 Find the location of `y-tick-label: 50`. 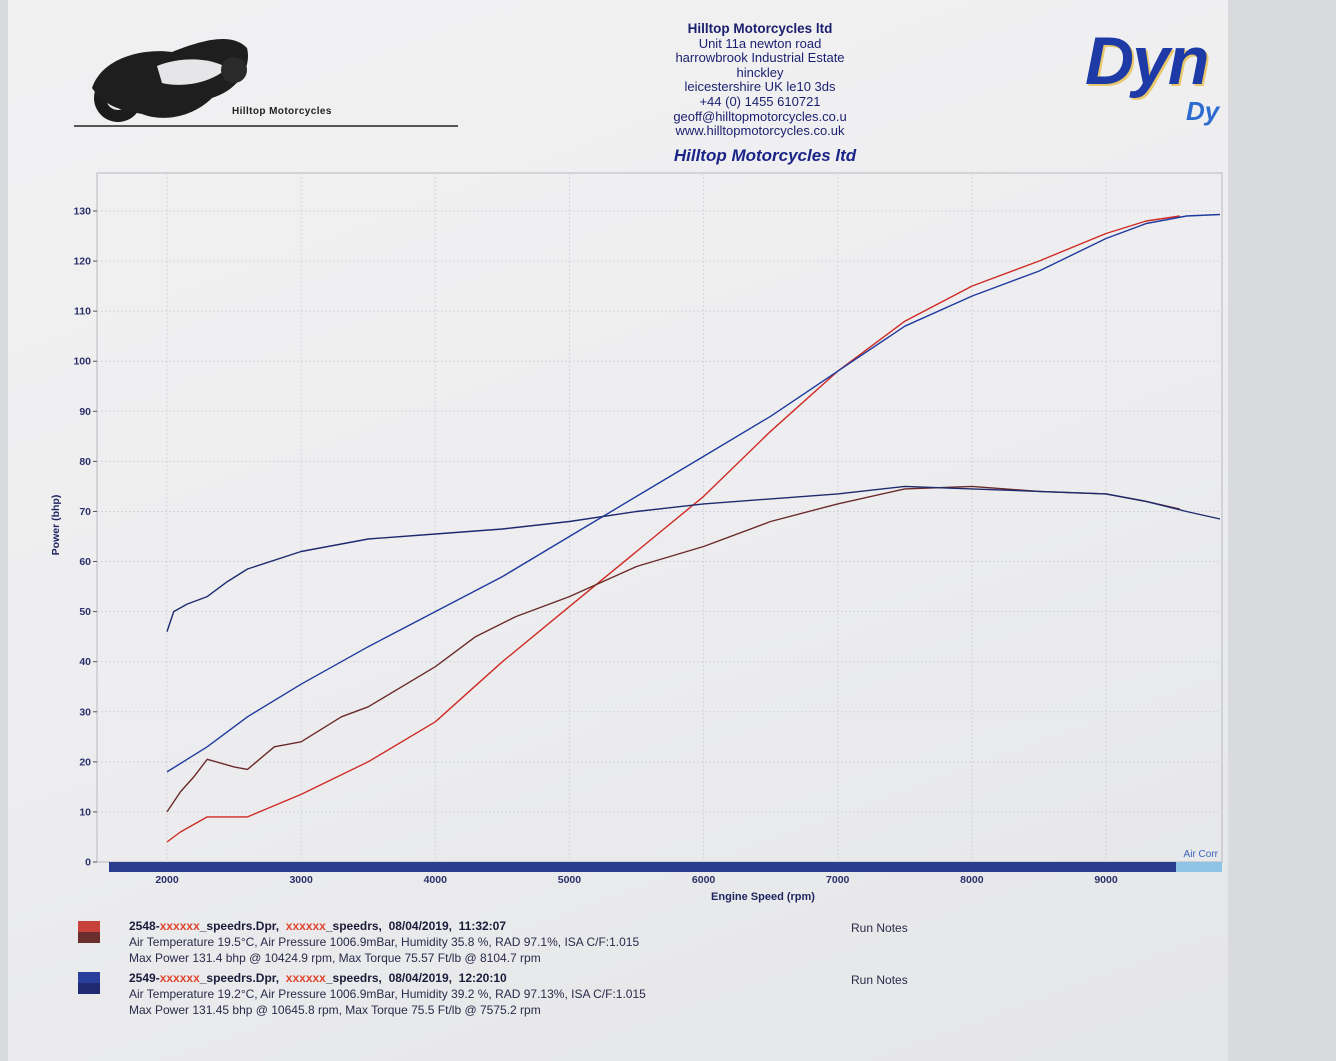

y-tick-label: 50 is located at coordinates (85, 612).